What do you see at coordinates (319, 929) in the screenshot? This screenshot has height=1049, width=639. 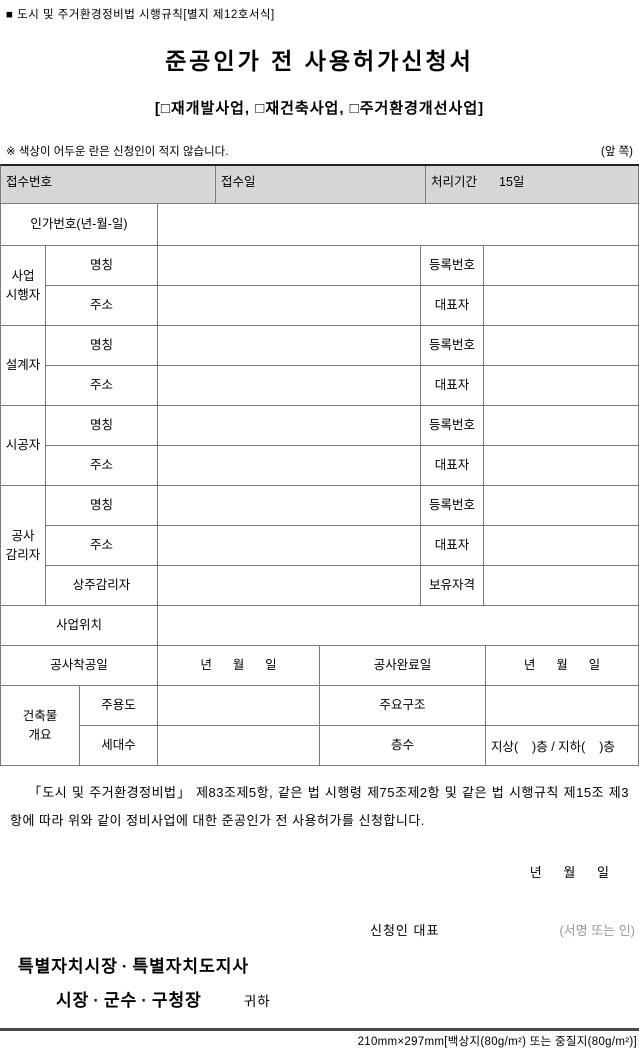 I see `applicant-row: 신청인 대표 (서명 또는 인)` at bounding box center [319, 929].